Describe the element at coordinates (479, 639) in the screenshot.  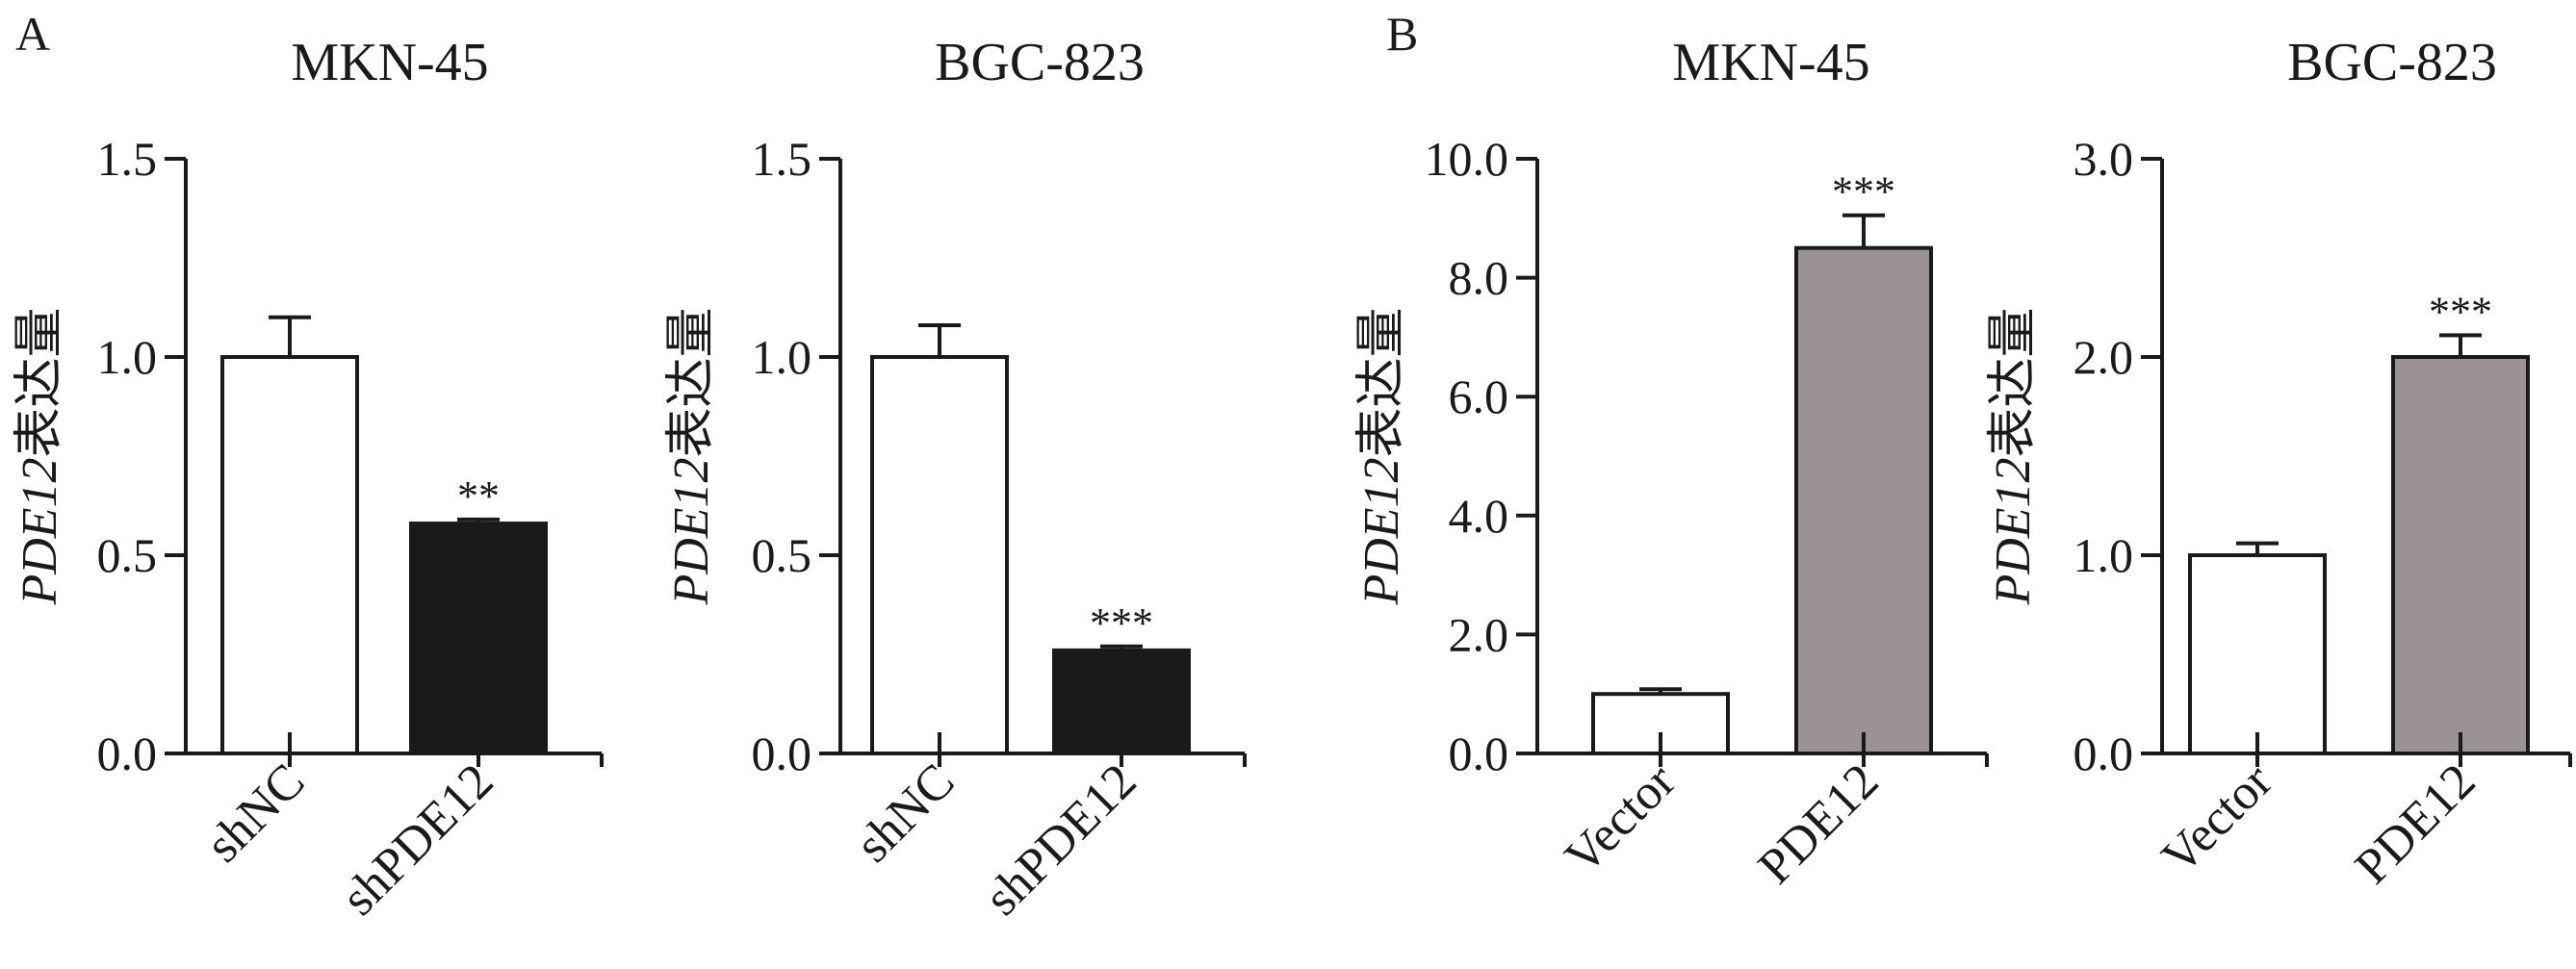
I see `bar-shpde12` at that location.